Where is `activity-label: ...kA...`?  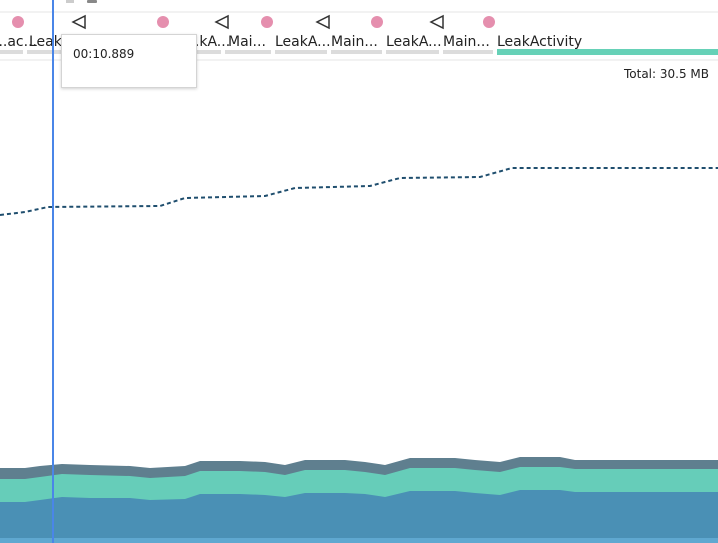 activity-label: ...kA... is located at coordinates (208, 42).